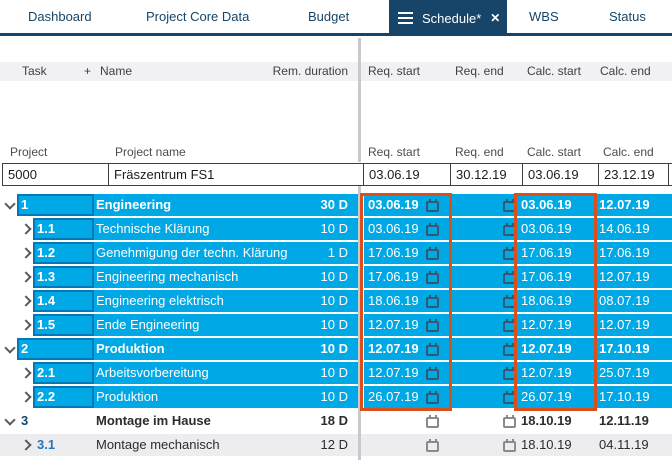 Image resolution: width=672 pixels, height=460 pixels. Describe the element at coordinates (152, 372) in the screenshot. I see `task-name: Arbeitsvorbereitung` at that location.